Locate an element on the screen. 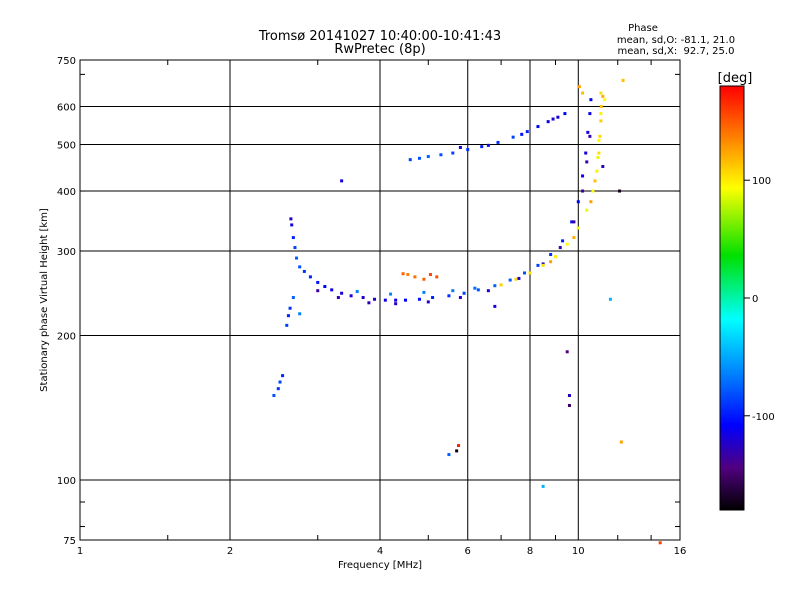 Image resolution: width=800 pixels, height=600 pixels. y-axis-tick-labels: 75 100 200 300 400 500 600 750 is located at coordinates (66, 301).